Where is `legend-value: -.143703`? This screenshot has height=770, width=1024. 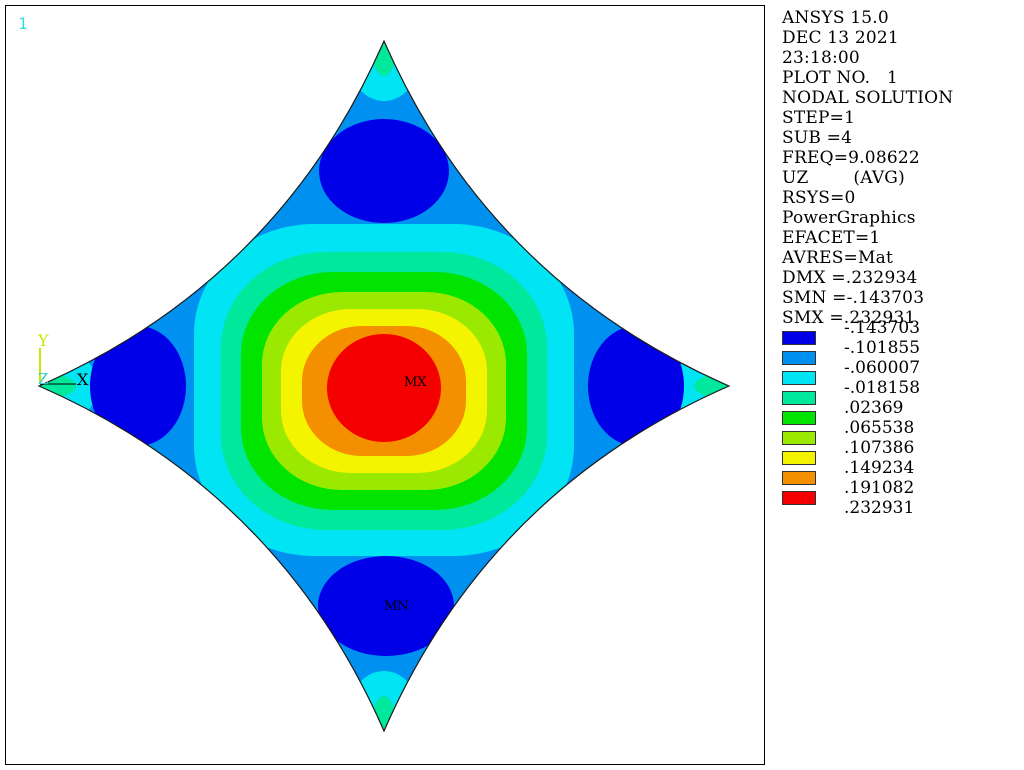 legend-value: -.143703 is located at coordinates (882, 328).